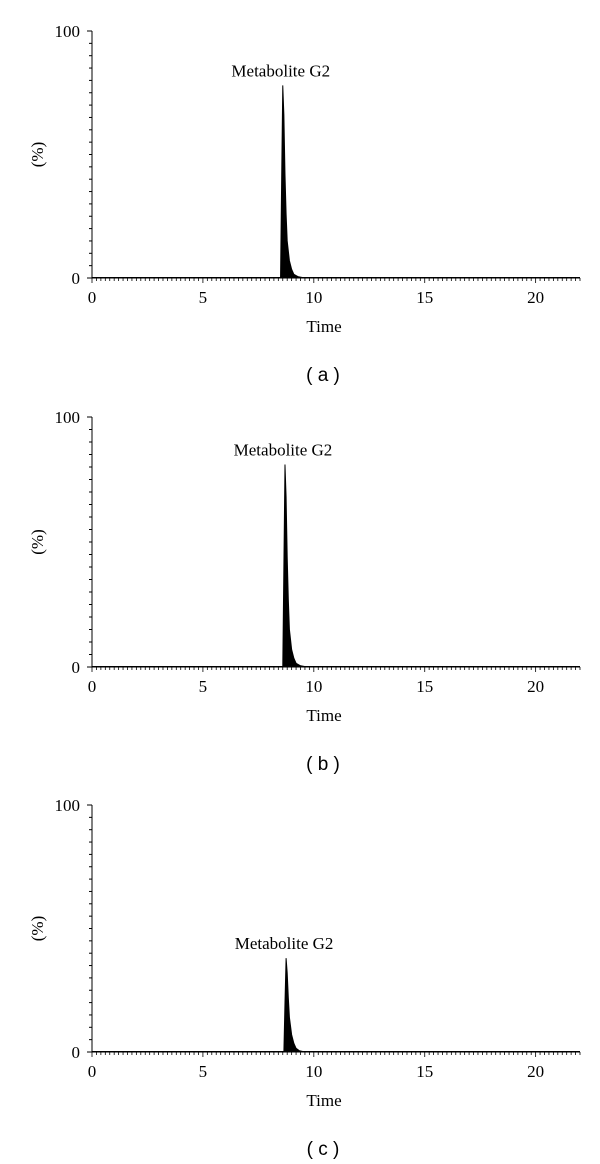 The height and width of the screenshot is (1164, 600). What do you see at coordinates (323, 375) in the screenshot?
I see `panel-label: ( a )` at bounding box center [323, 375].